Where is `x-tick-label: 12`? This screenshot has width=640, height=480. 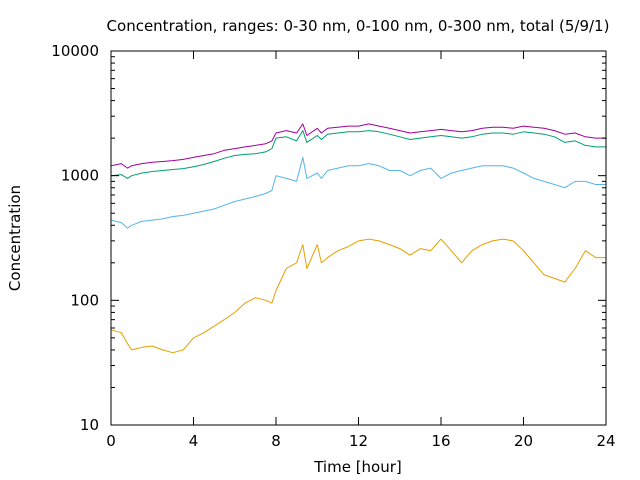 x-tick-label: 12 is located at coordinates (358, 441).